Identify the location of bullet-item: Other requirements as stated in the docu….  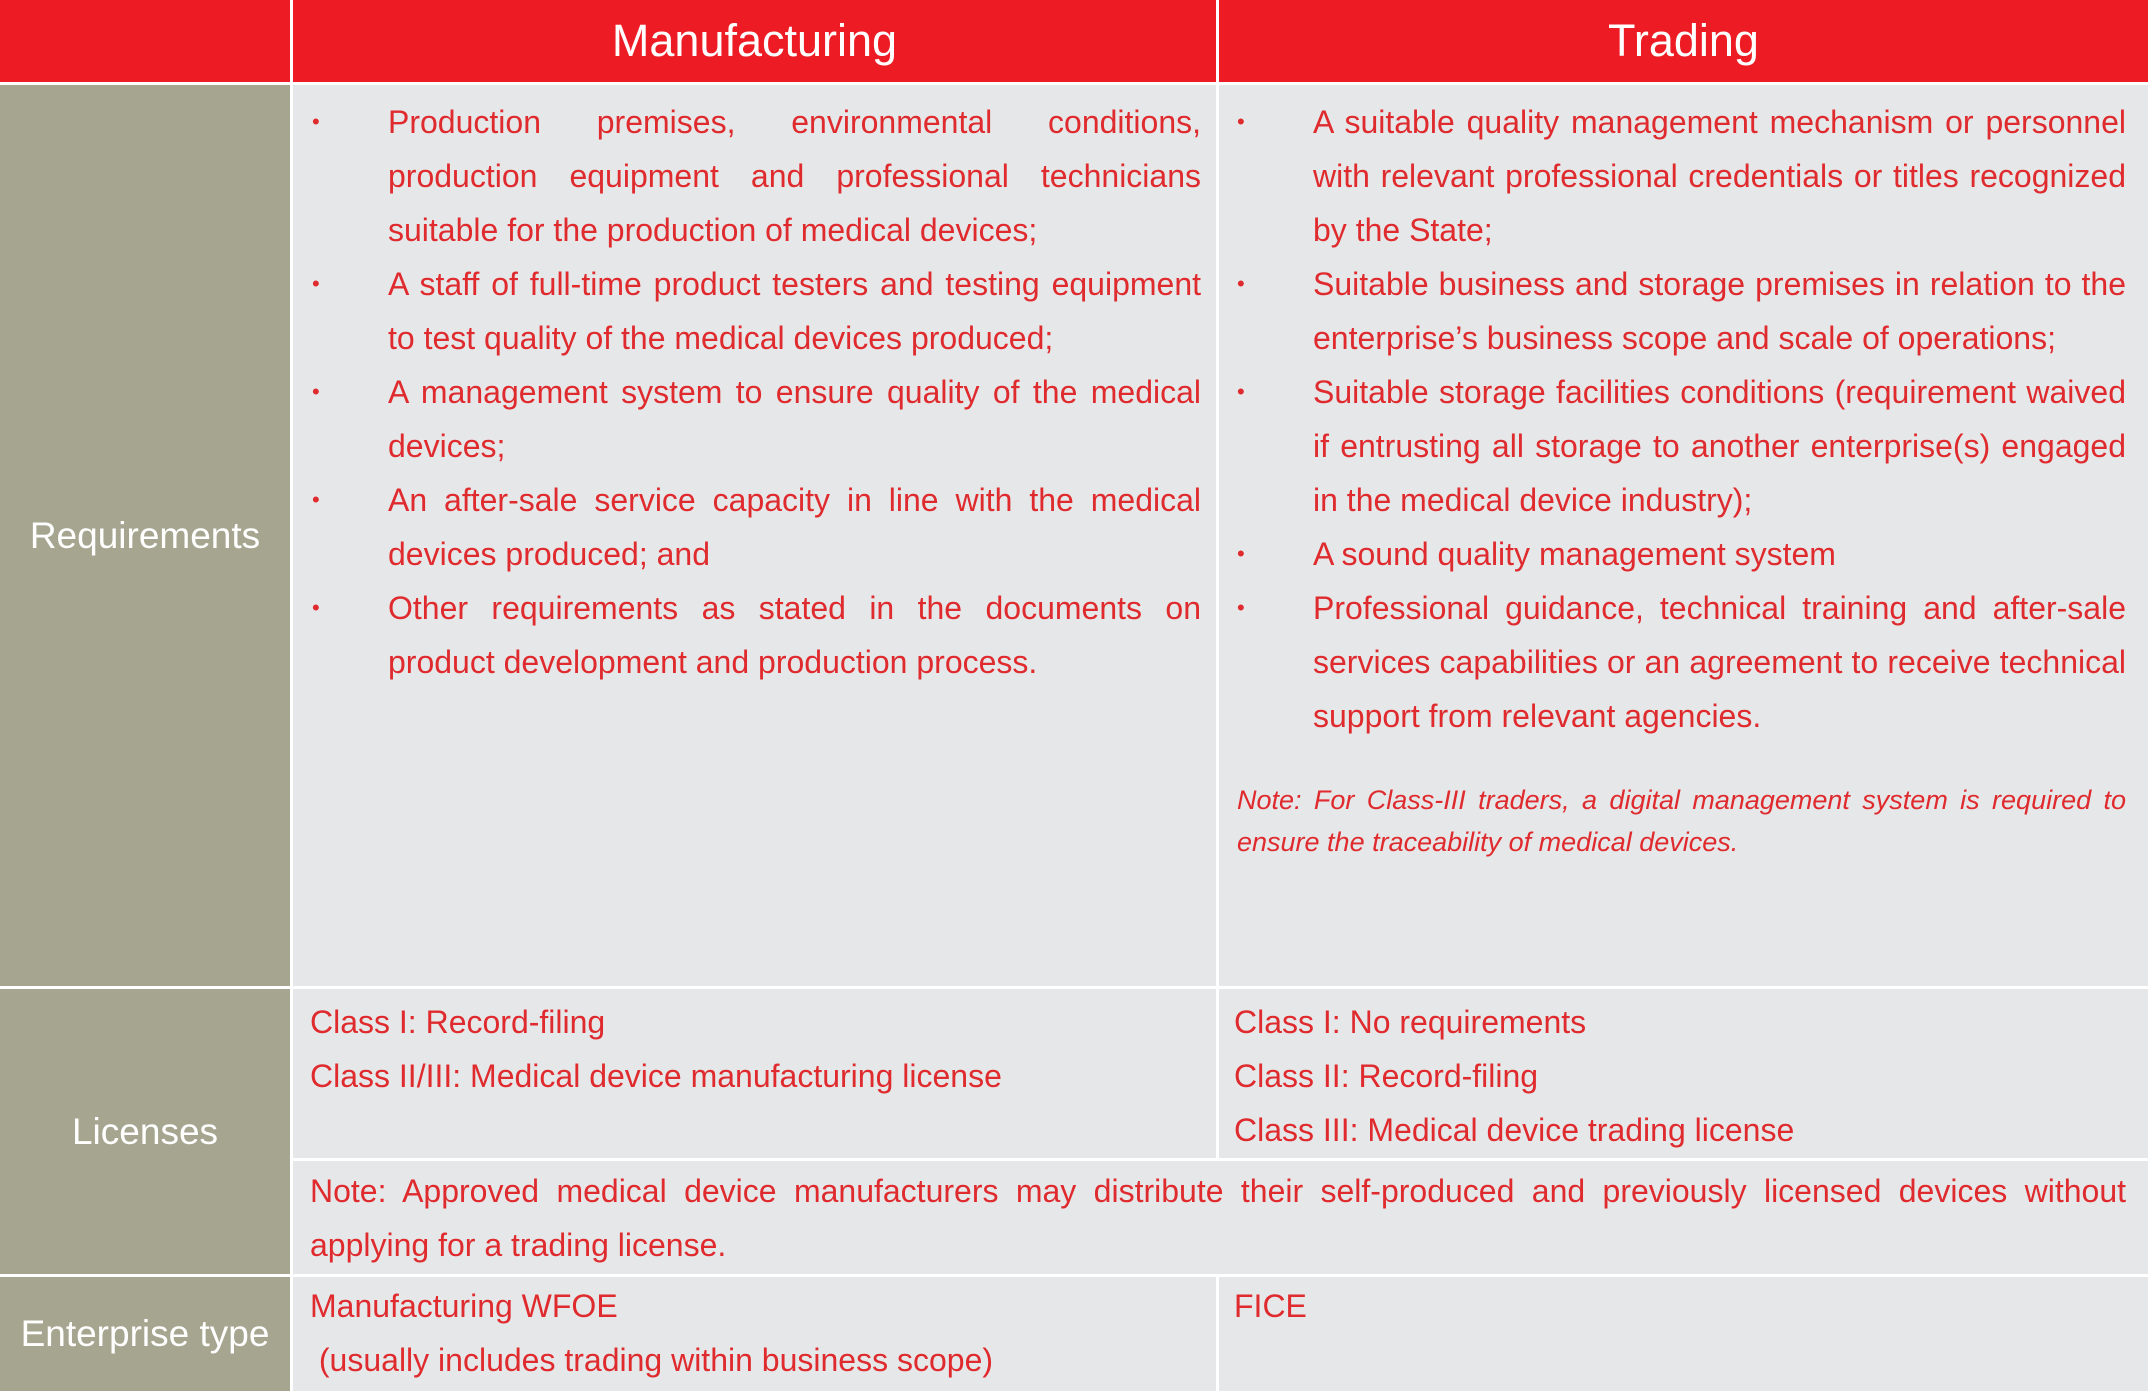
(756, 635).